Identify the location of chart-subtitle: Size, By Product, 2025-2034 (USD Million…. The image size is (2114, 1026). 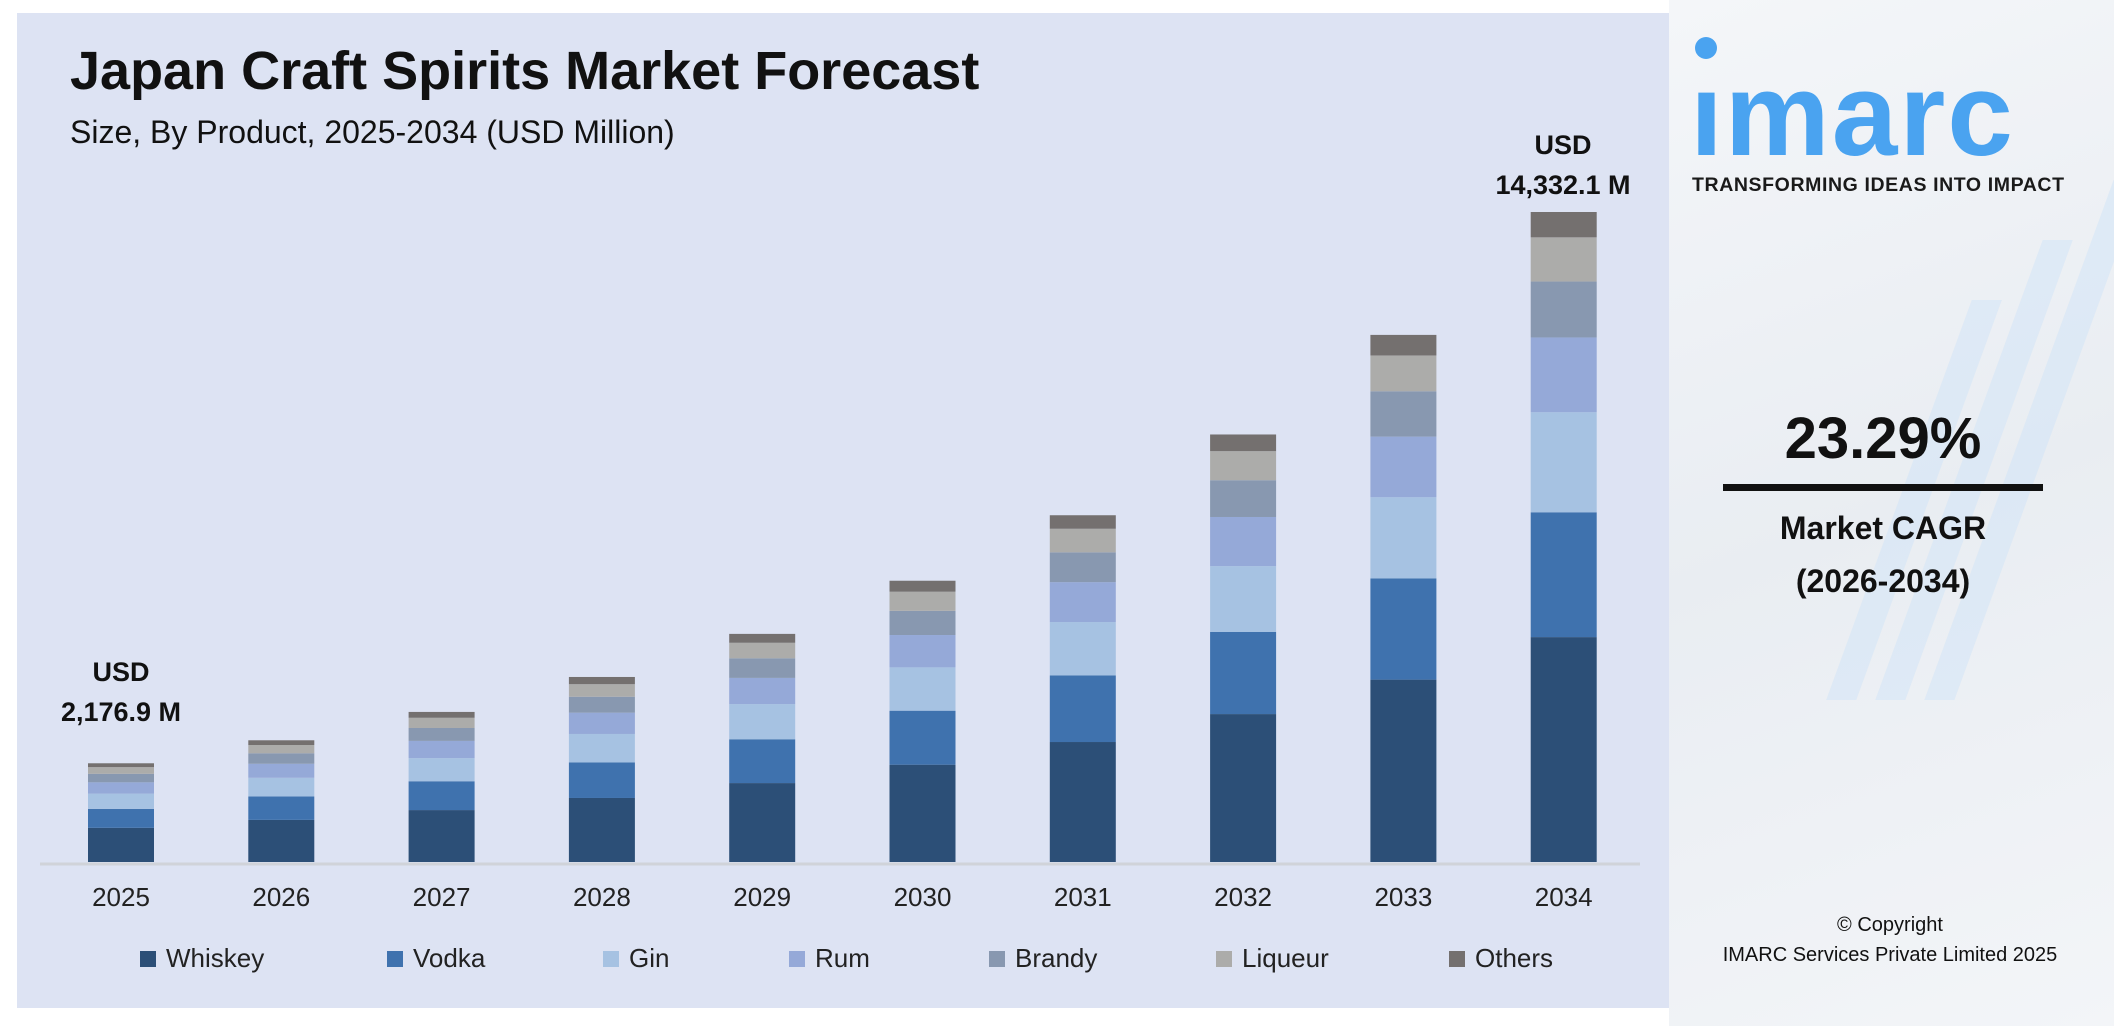
(372, 132).